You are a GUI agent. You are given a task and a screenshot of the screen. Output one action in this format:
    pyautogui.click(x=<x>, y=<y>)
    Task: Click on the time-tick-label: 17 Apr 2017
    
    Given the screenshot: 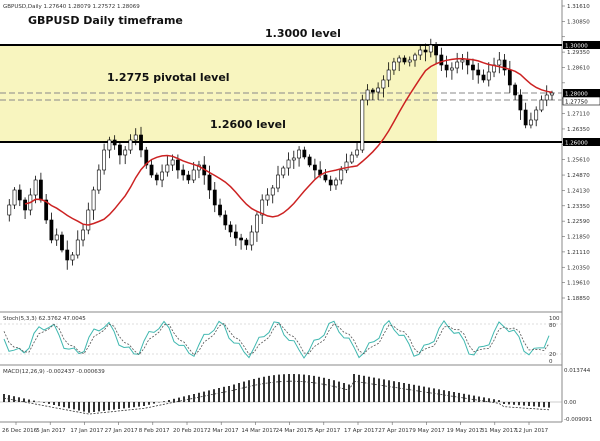 What is the action you would take?
    pyautogui.click(x=361, y=431)
    